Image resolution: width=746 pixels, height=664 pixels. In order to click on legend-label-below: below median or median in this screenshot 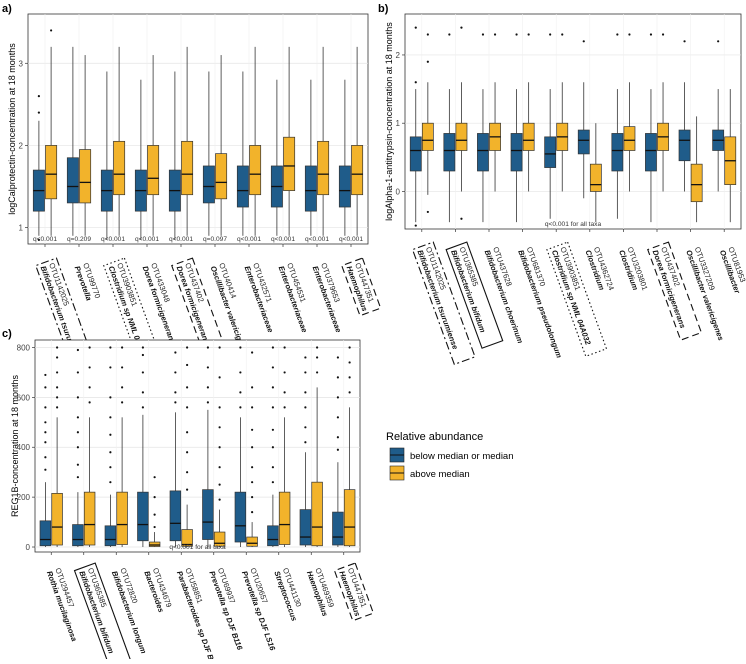, I will do `click(462, 456)`.